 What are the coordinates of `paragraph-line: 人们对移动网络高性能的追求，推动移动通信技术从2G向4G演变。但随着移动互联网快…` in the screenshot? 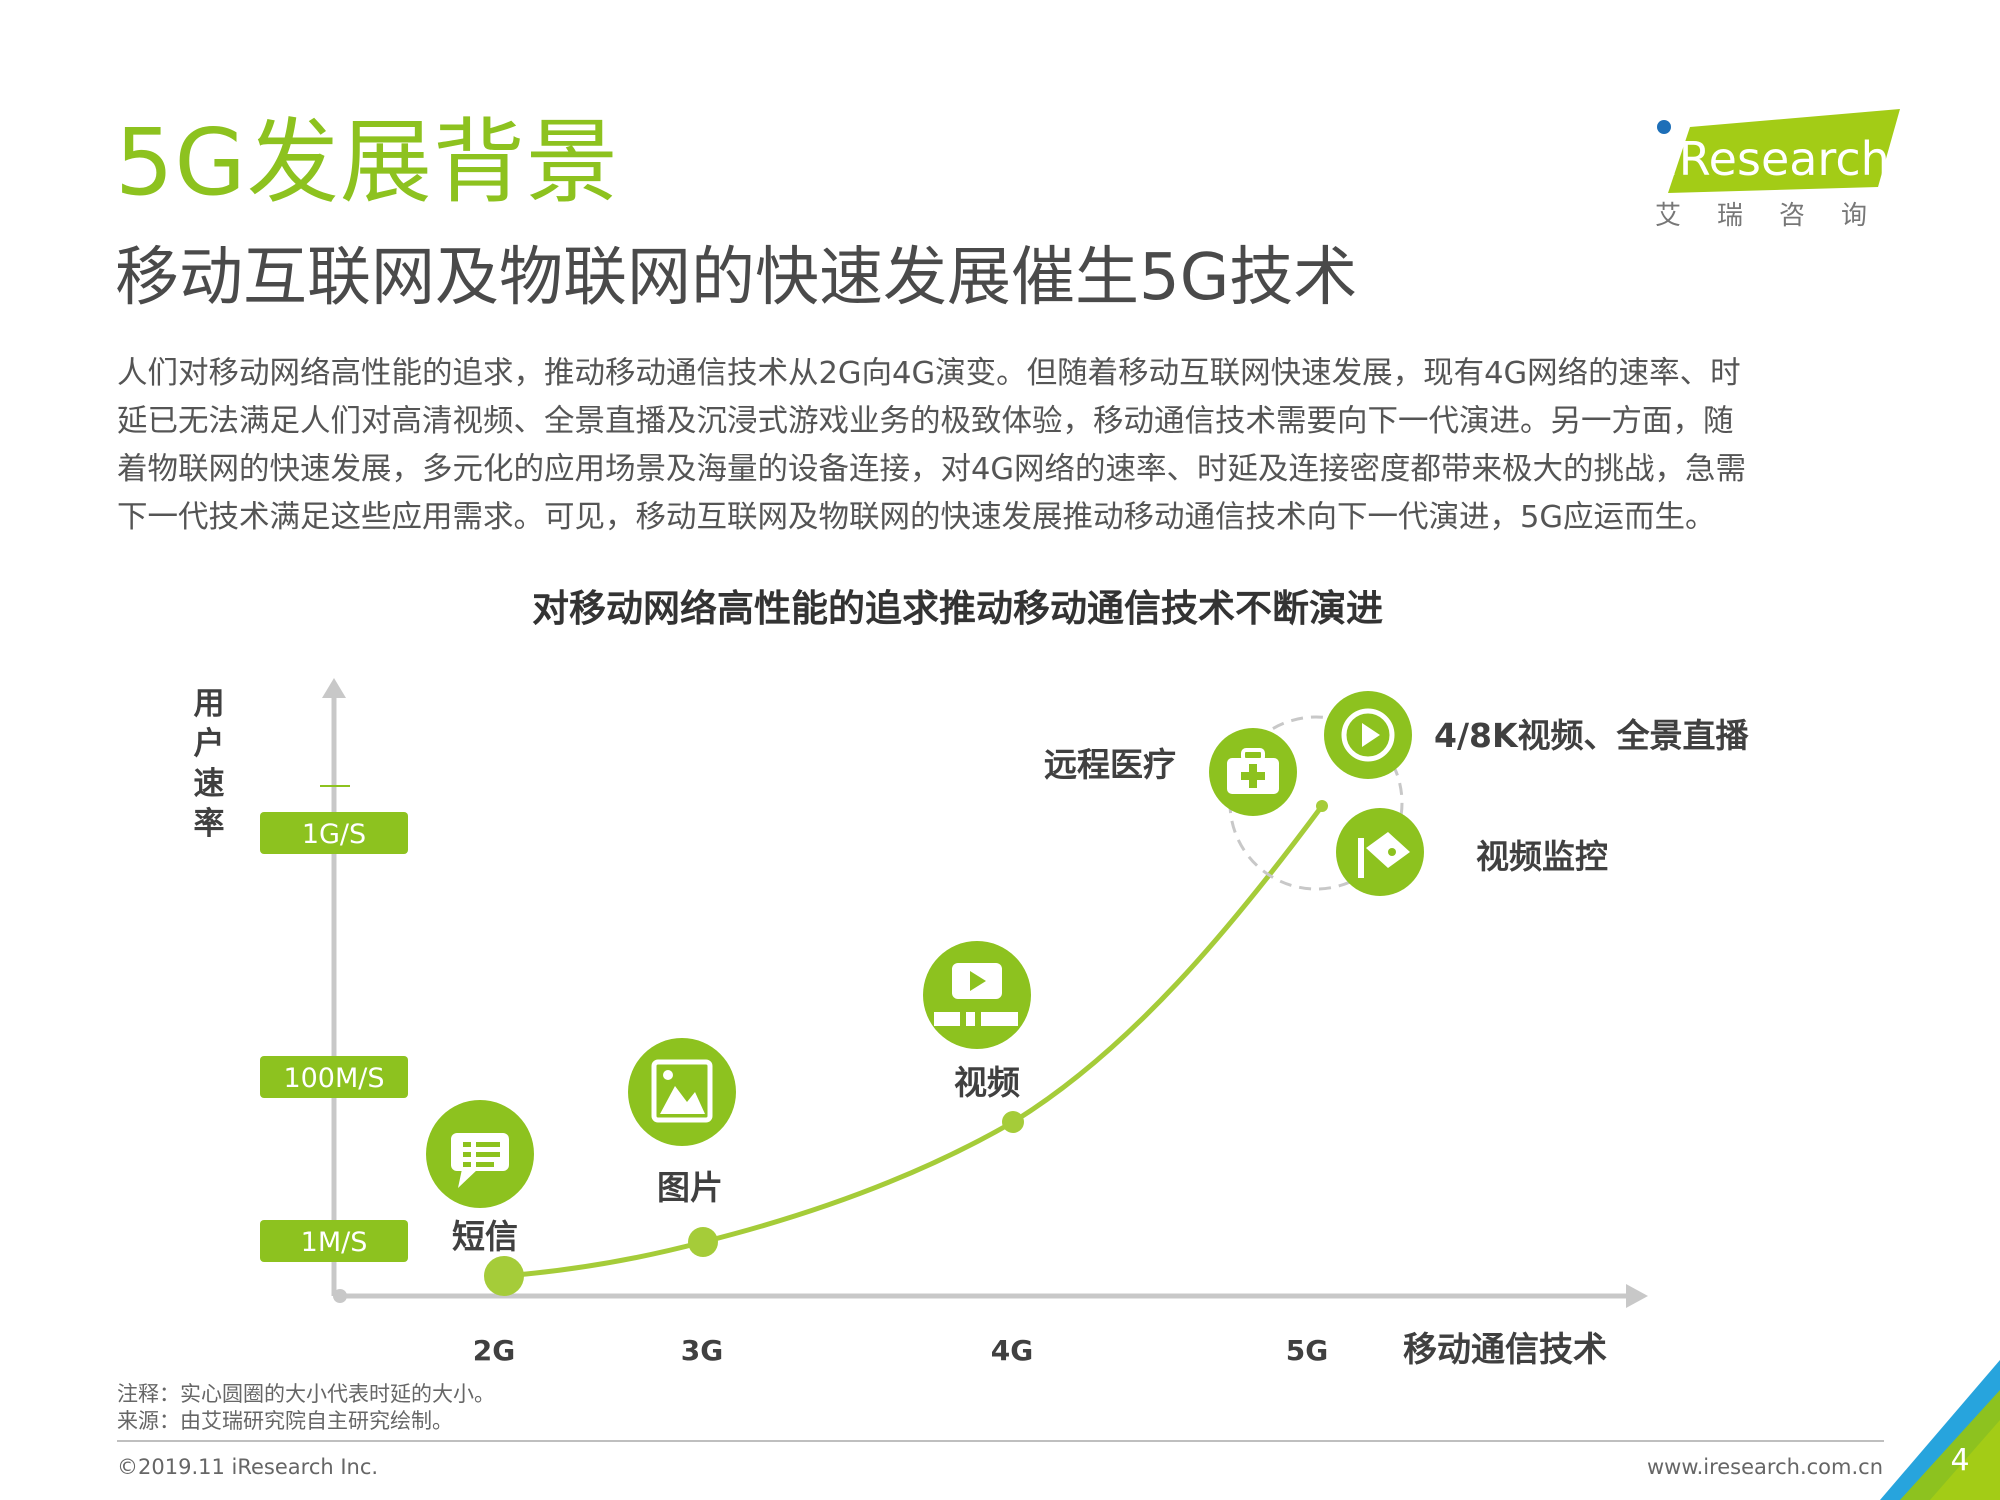 It's located at (929, 373).